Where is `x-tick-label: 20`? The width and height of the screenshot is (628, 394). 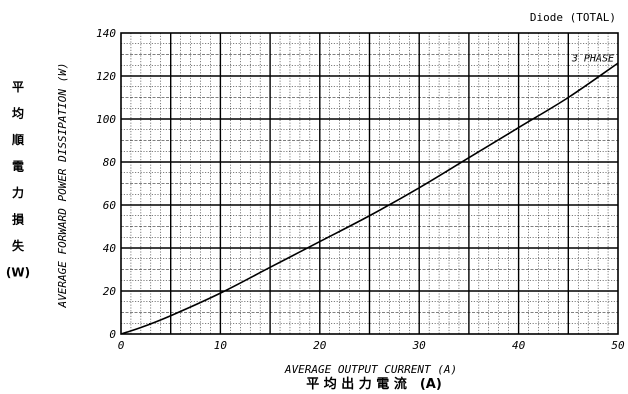 x-tick-label: 20 is located at coordinates (320, 345).